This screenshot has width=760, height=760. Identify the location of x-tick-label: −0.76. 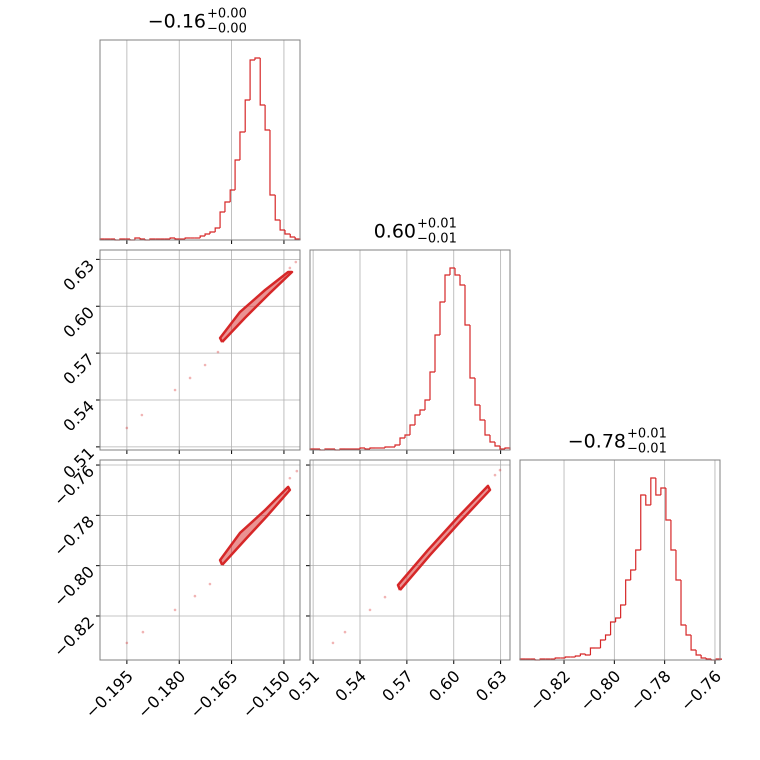
(701, 691).